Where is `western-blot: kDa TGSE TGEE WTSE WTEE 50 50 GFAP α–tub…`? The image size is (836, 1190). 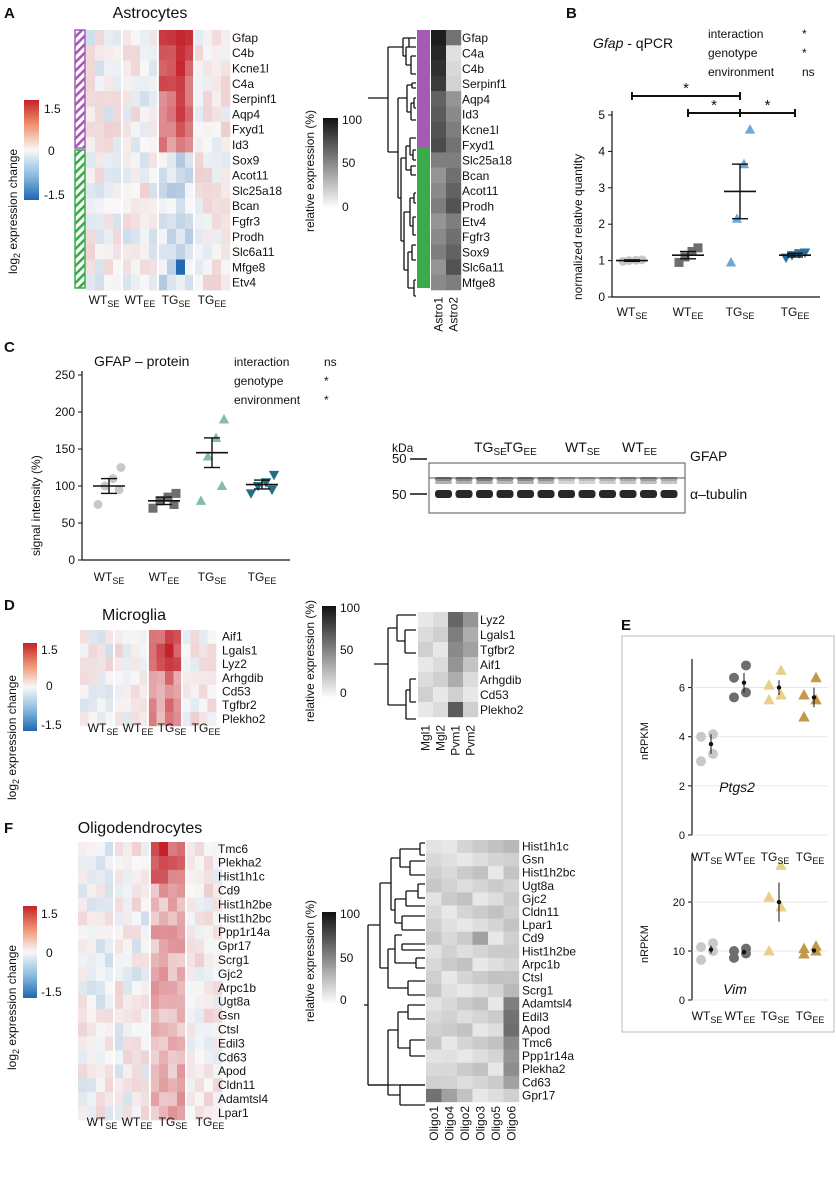 western-blot: kDa TGSE TGEE WTSE WTEE 50 50 GFAP α–tub… is located at coordinates (569, 476).